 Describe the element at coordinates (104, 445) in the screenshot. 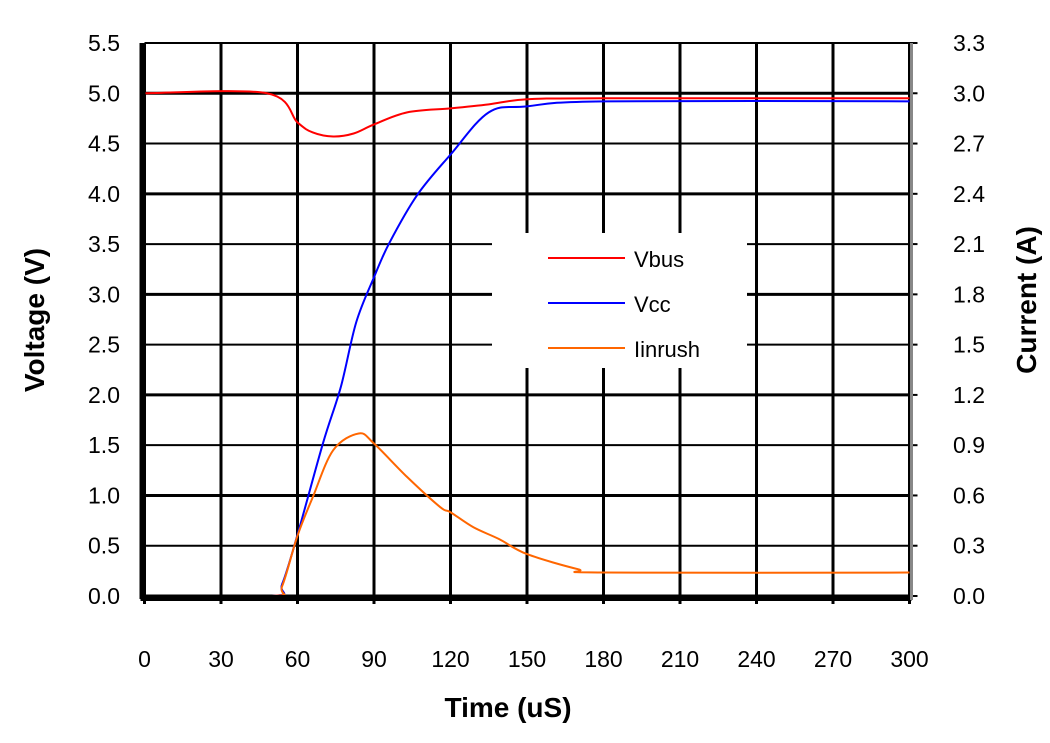

I see `y-tick-label: 1.5` at that location.